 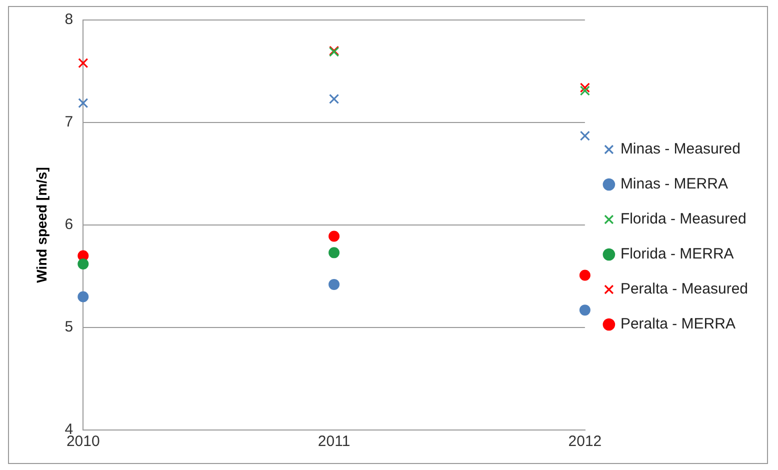 I want to click on y-tick-label: 7, so click(x=69, y=122).